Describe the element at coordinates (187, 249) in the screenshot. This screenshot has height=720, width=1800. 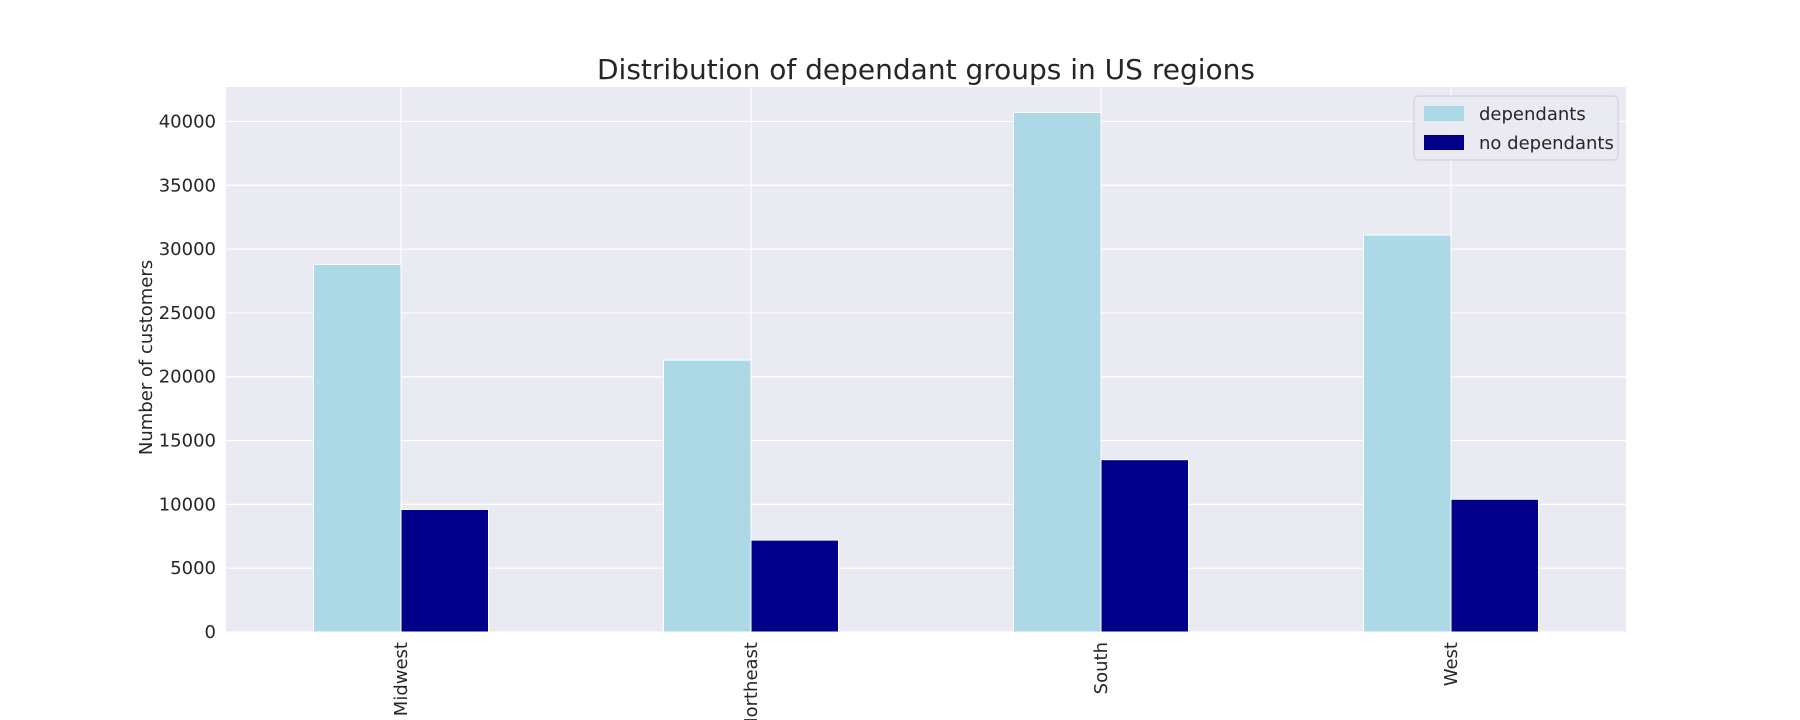
I see `y-tick-label: 30000` at that location.